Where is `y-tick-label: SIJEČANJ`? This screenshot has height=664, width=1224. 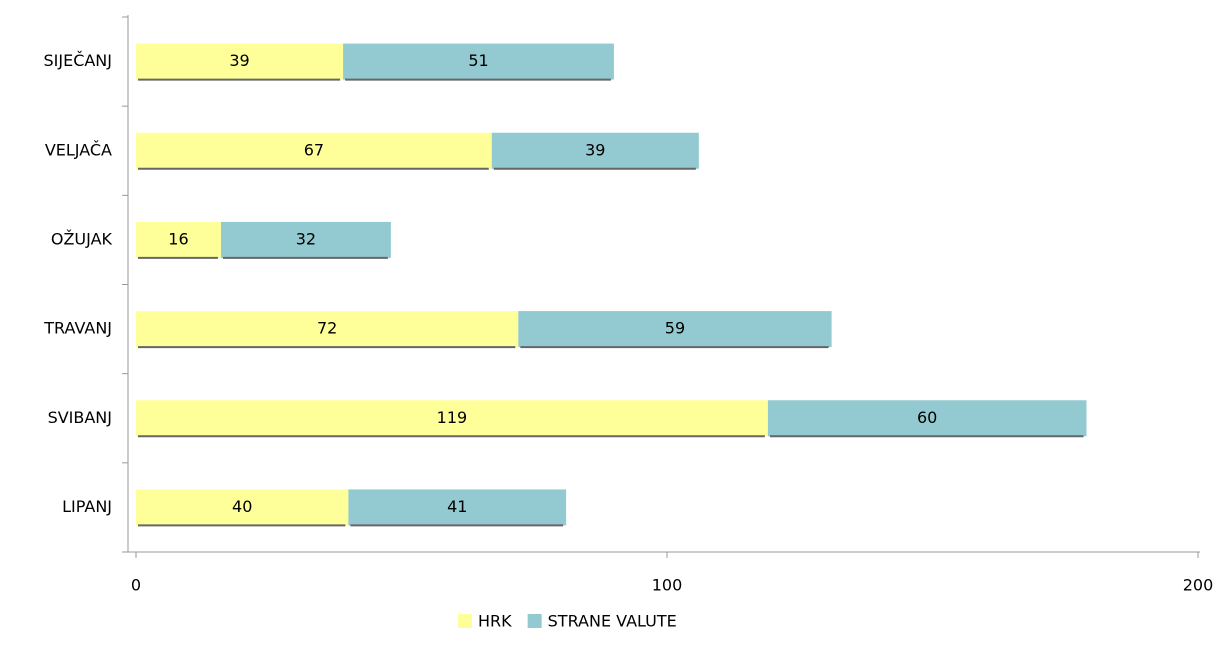 y-tick-label: SIJEČANJ is located at coordinates (77, 60).